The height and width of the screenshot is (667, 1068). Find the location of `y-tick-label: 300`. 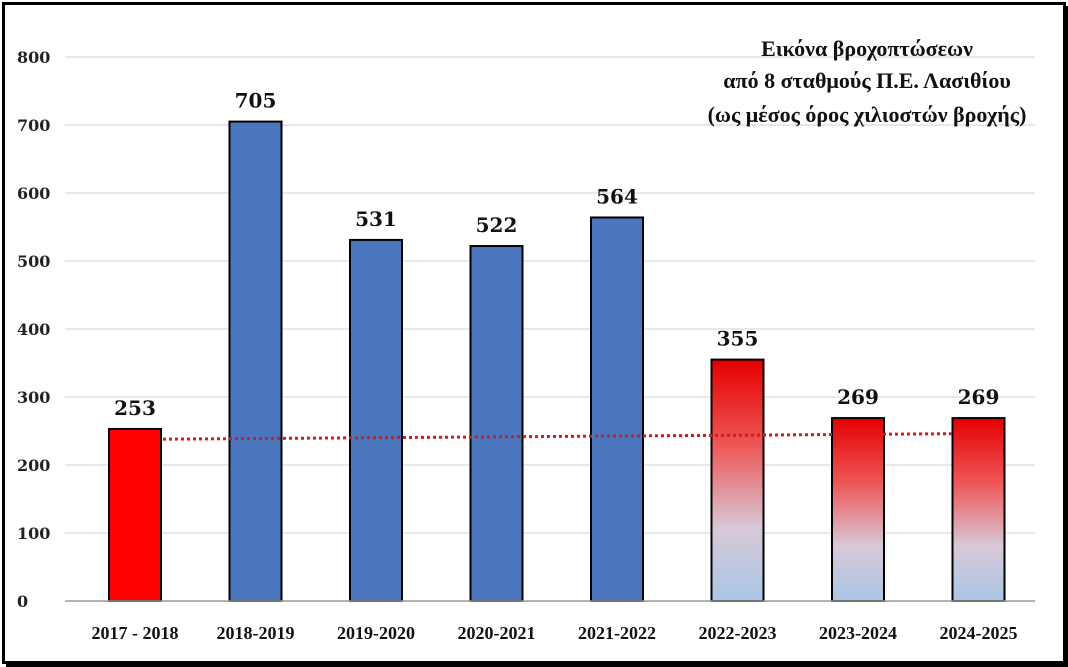

y-tick-label: 300 is located at coordinates (33, 397).